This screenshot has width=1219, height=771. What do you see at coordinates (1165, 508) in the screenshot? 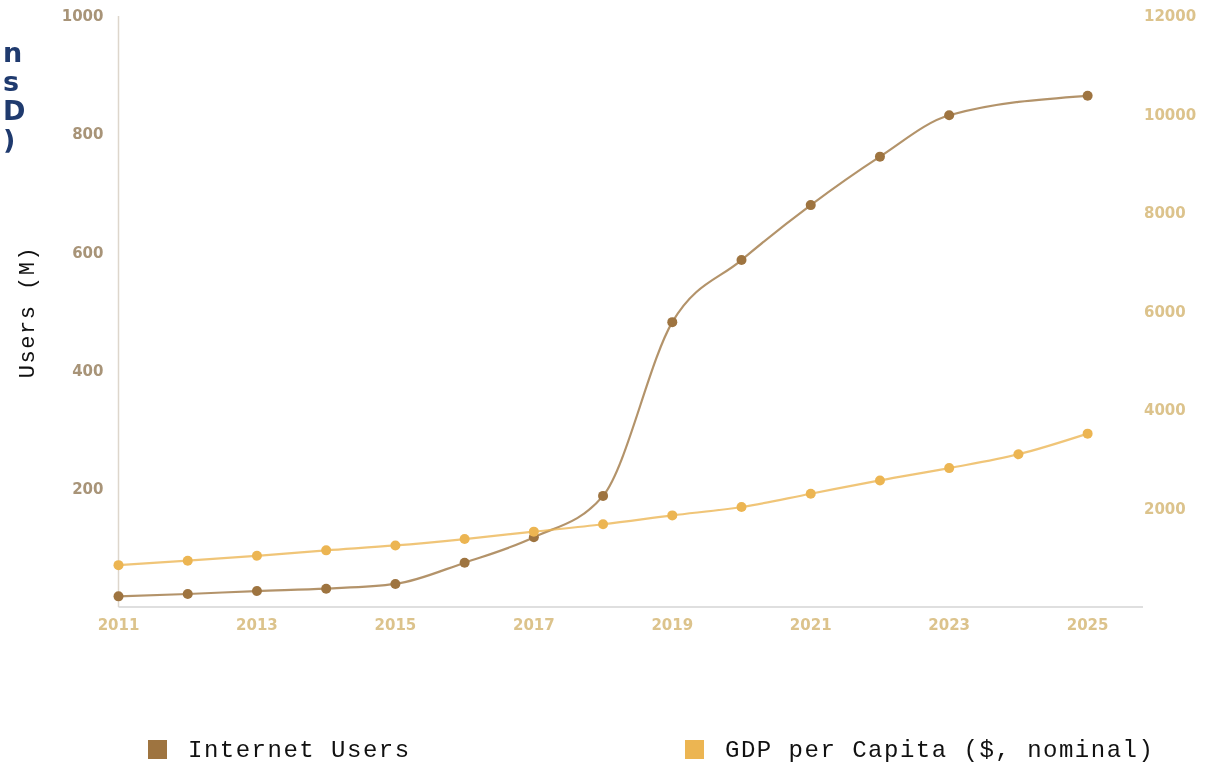
I see `y2-tick-label: 2000` at bounding box center [1165, 508].